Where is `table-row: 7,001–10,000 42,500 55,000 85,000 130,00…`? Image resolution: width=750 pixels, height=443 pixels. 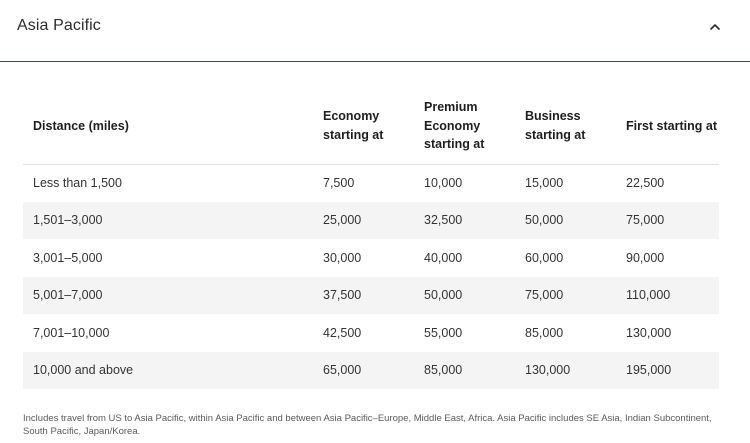
table-row: 7,001–10,000 42,500 55,000 85,000 130,00… is located at coordinates (371, 333).